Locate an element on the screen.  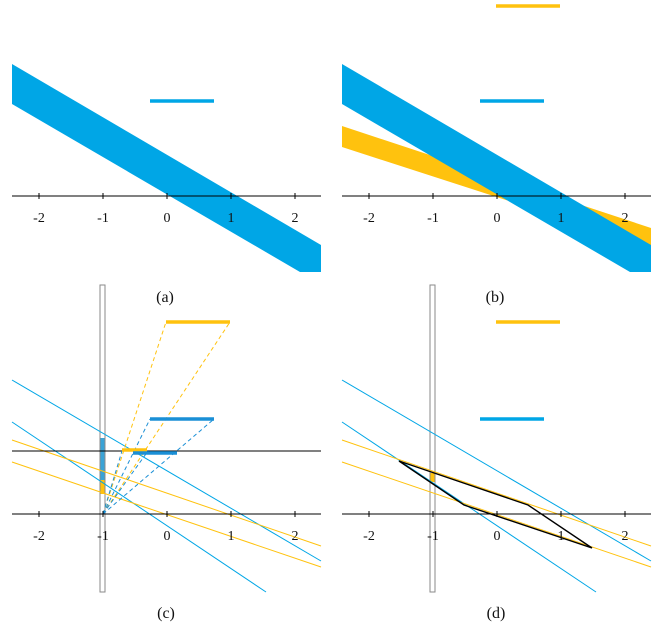
panel-caption: (a) is located at coordinates (165, 297).